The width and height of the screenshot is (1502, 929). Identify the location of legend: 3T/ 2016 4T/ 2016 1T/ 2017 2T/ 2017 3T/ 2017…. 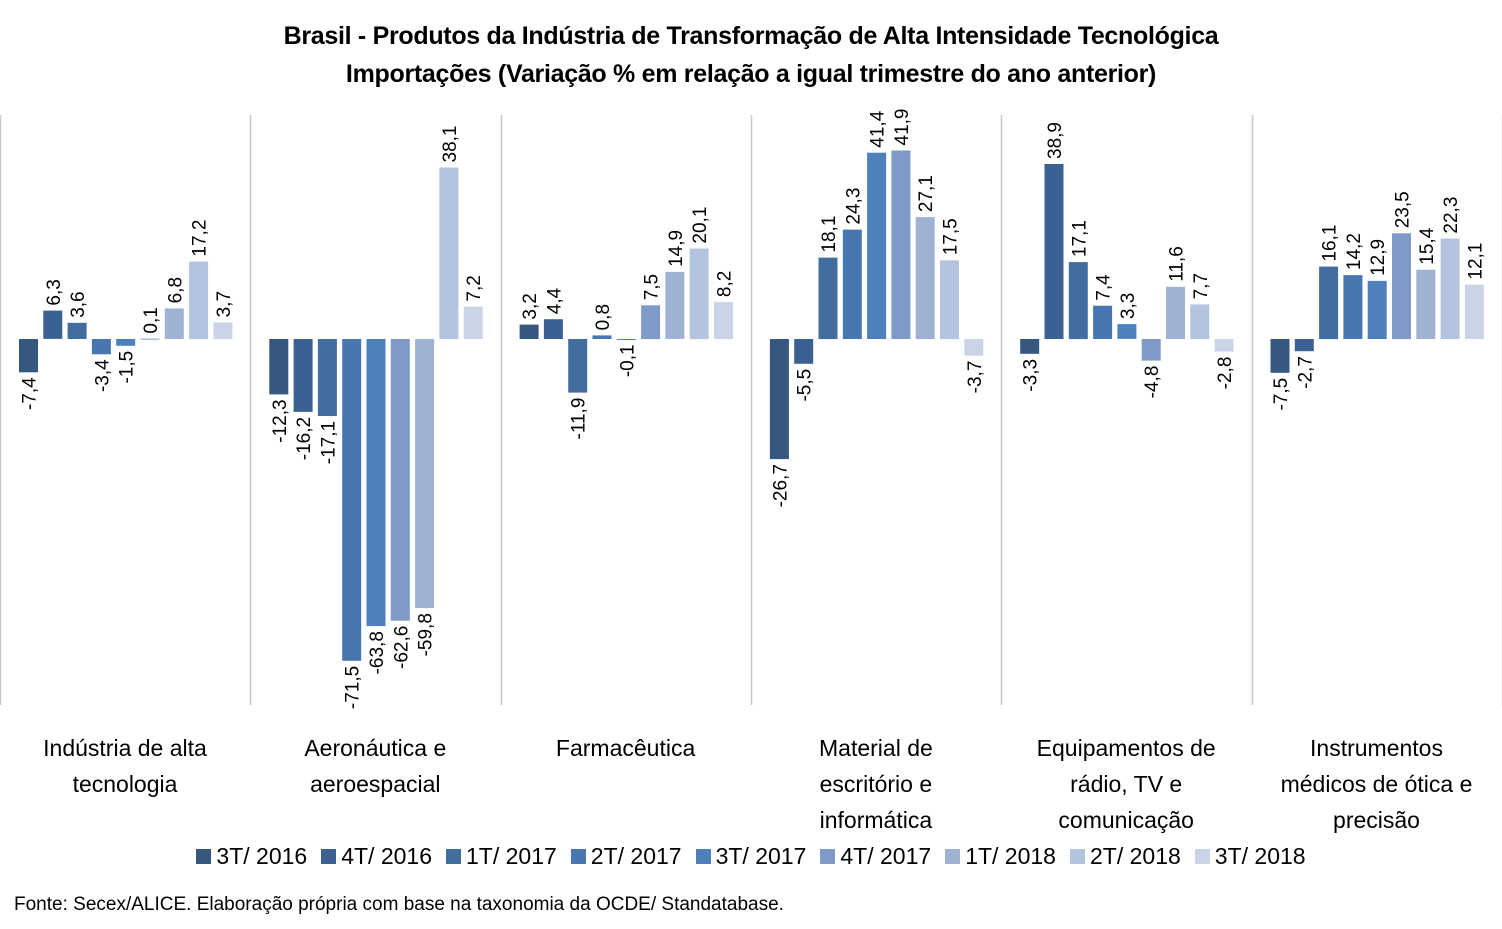
(751, 856).